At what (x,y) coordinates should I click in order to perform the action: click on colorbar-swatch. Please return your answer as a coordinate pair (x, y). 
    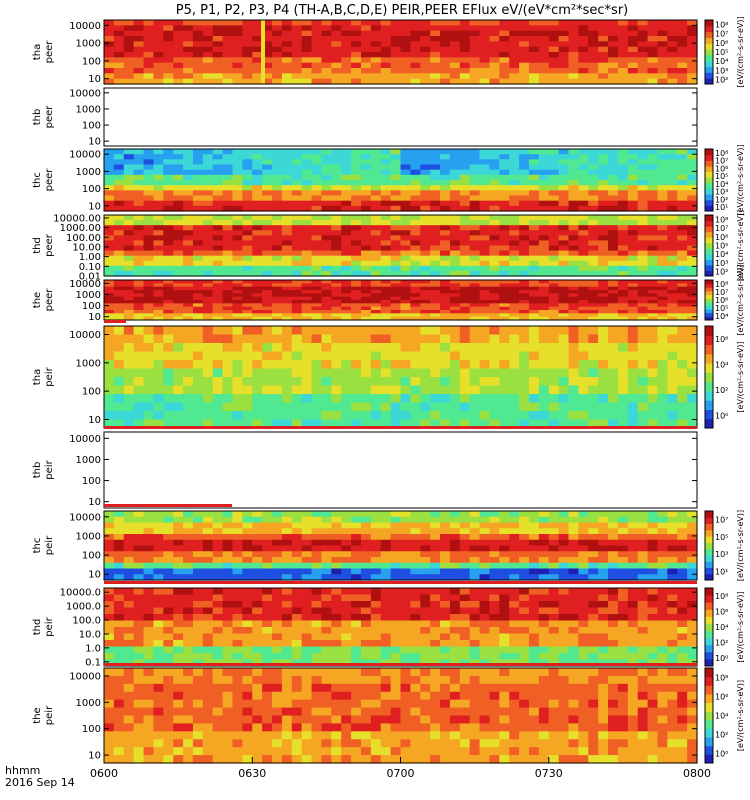
    Looking at the image, I should click on (709, 405).